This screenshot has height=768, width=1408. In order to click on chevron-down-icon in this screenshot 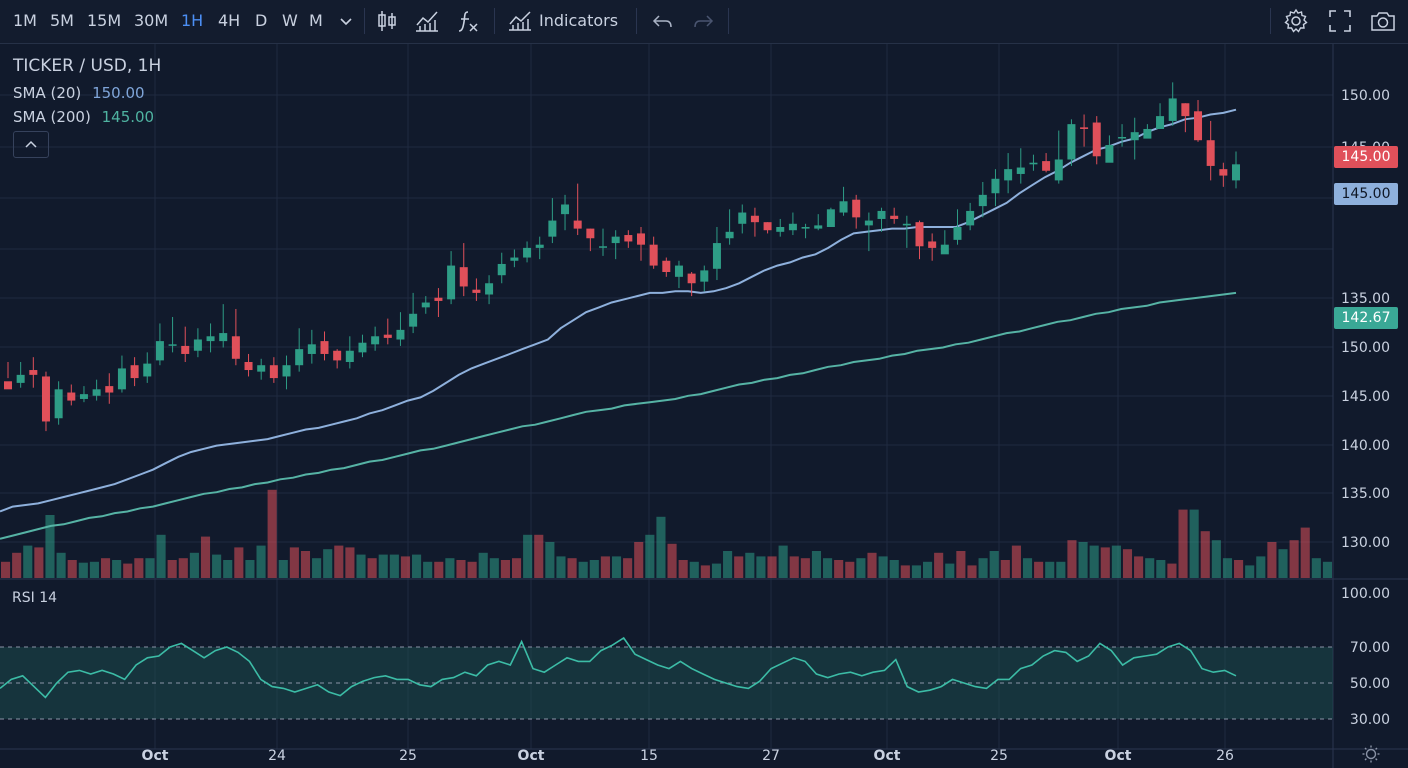, I will do `click(346, 21)`.